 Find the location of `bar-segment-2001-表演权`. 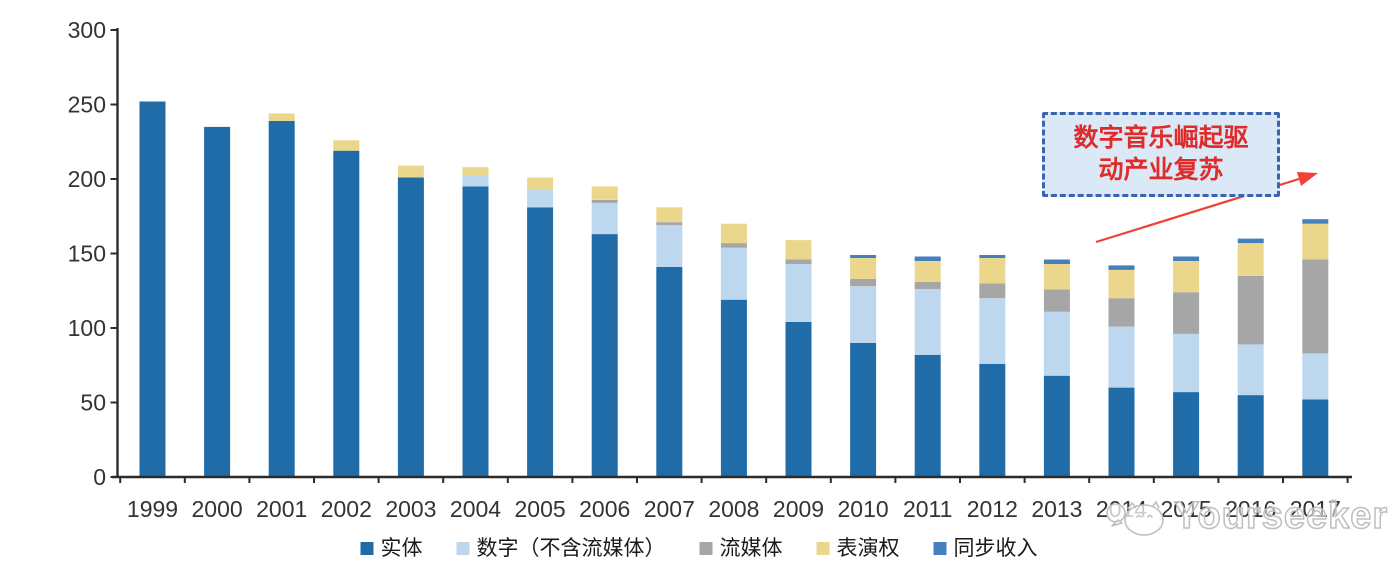

bar-segment-2001-表演权 is located at coordinates (281, 117).